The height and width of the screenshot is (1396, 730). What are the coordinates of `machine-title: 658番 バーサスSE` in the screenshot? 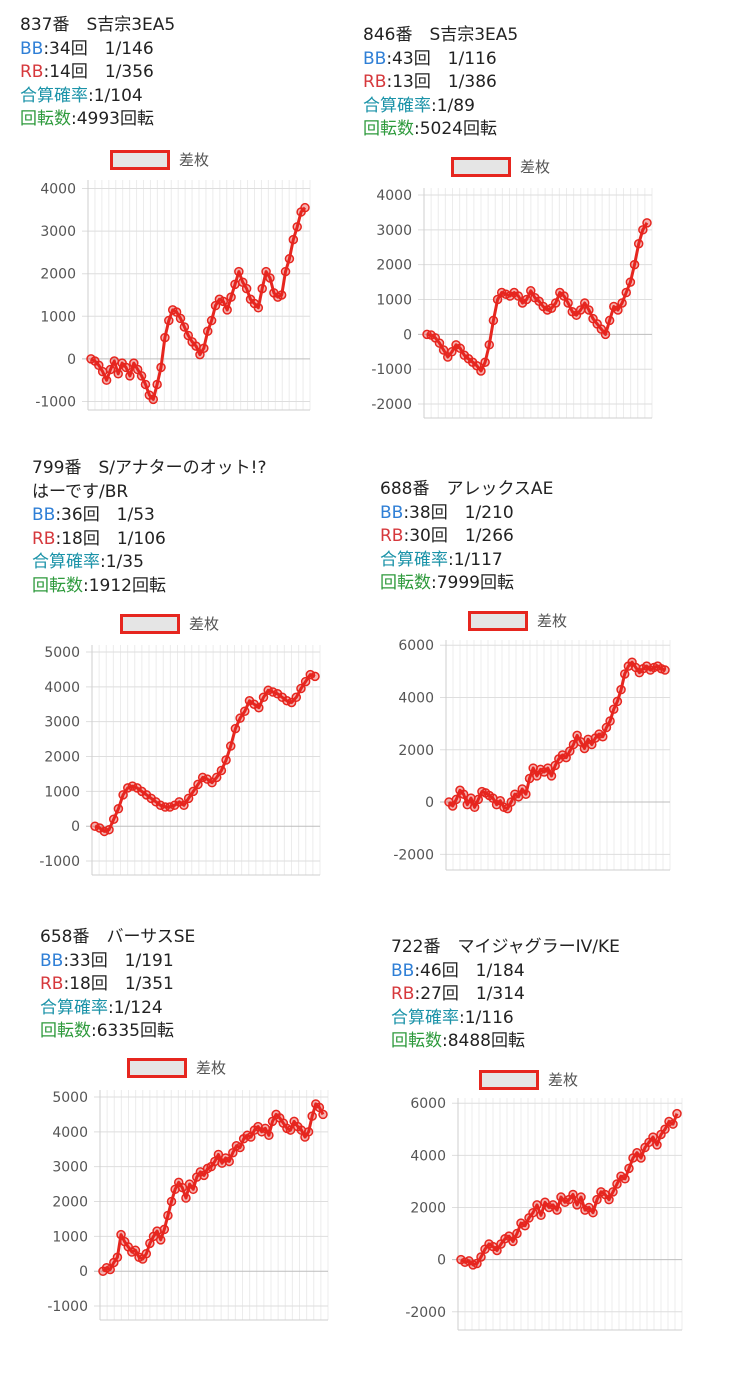 It's located at (118, 937).